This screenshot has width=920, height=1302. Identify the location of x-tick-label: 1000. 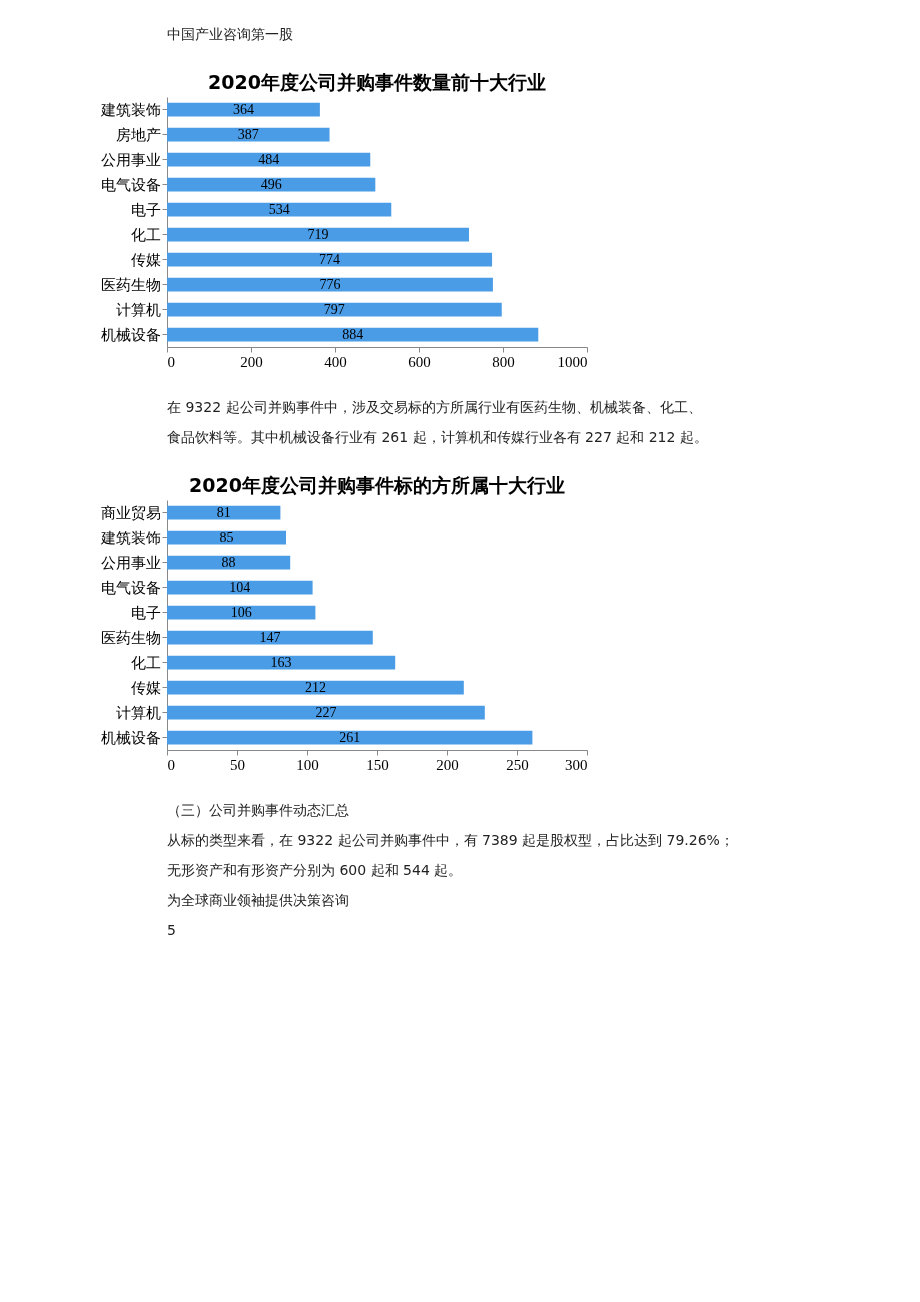
(572, 361).